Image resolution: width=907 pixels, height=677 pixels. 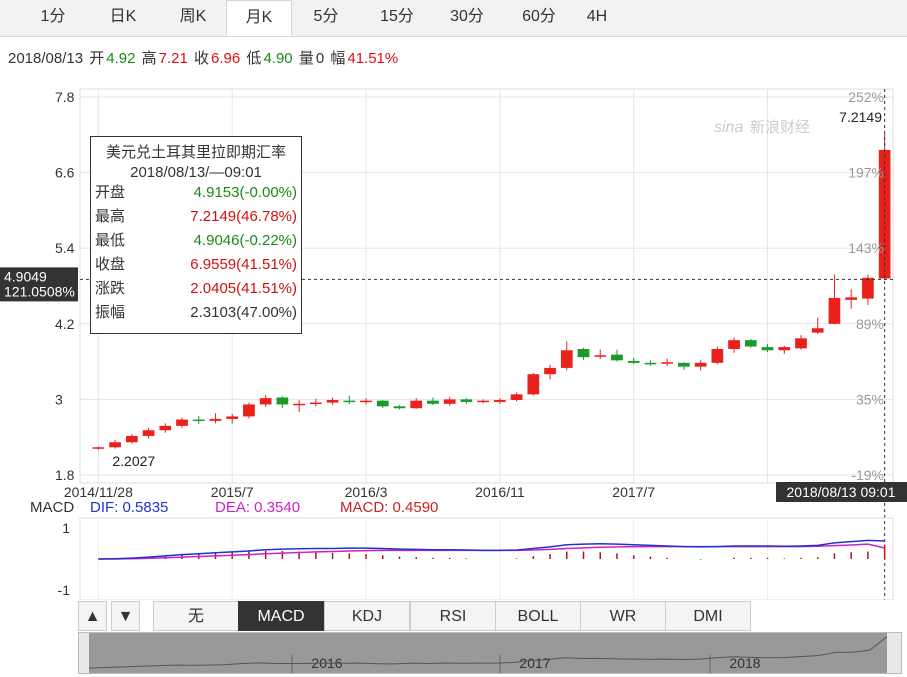 What do you see at coordinates (193, 16) in the screenshot?
I see `tab-2: 周K` at bounding box center [193, 16].